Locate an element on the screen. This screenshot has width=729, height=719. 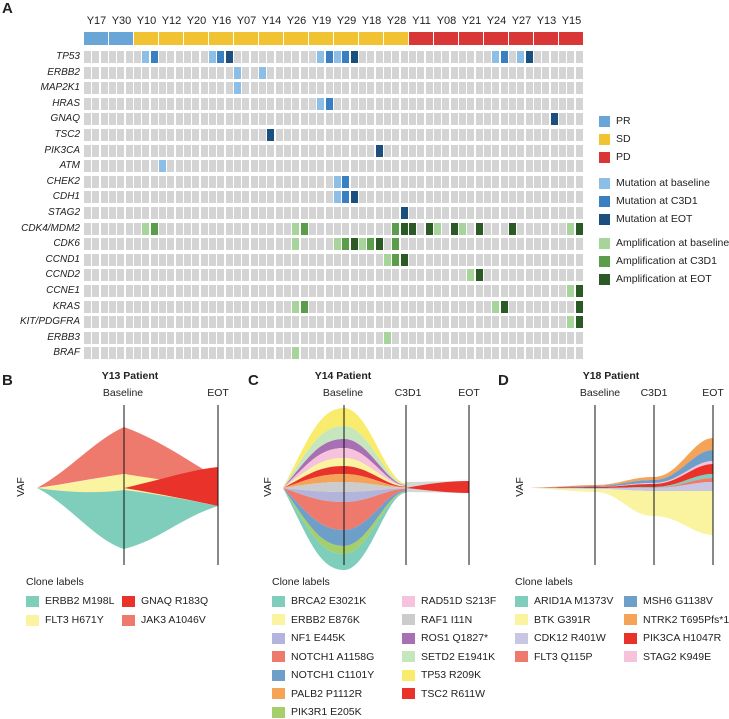
clone-legend-item: NTRK2 T695Pfs*12 is located at coordinates (676, 620).